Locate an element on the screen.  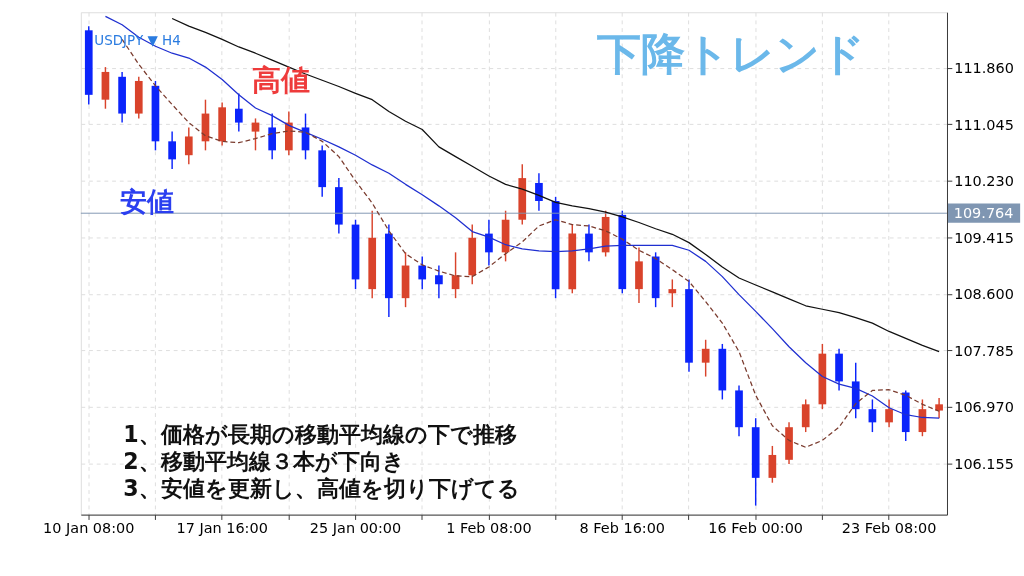
x-tick-label: 25 Jan 00:00 is located at coordinates (355, 528).